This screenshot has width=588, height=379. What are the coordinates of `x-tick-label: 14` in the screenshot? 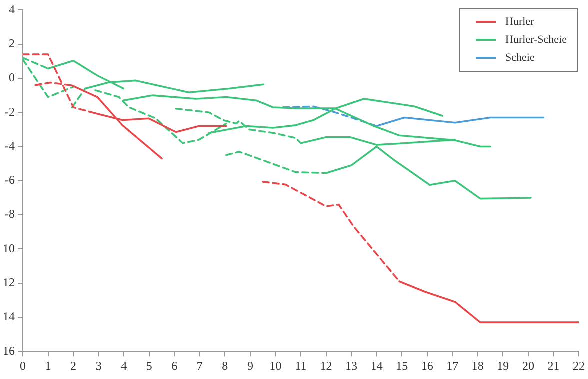 It's located at (376, 365).